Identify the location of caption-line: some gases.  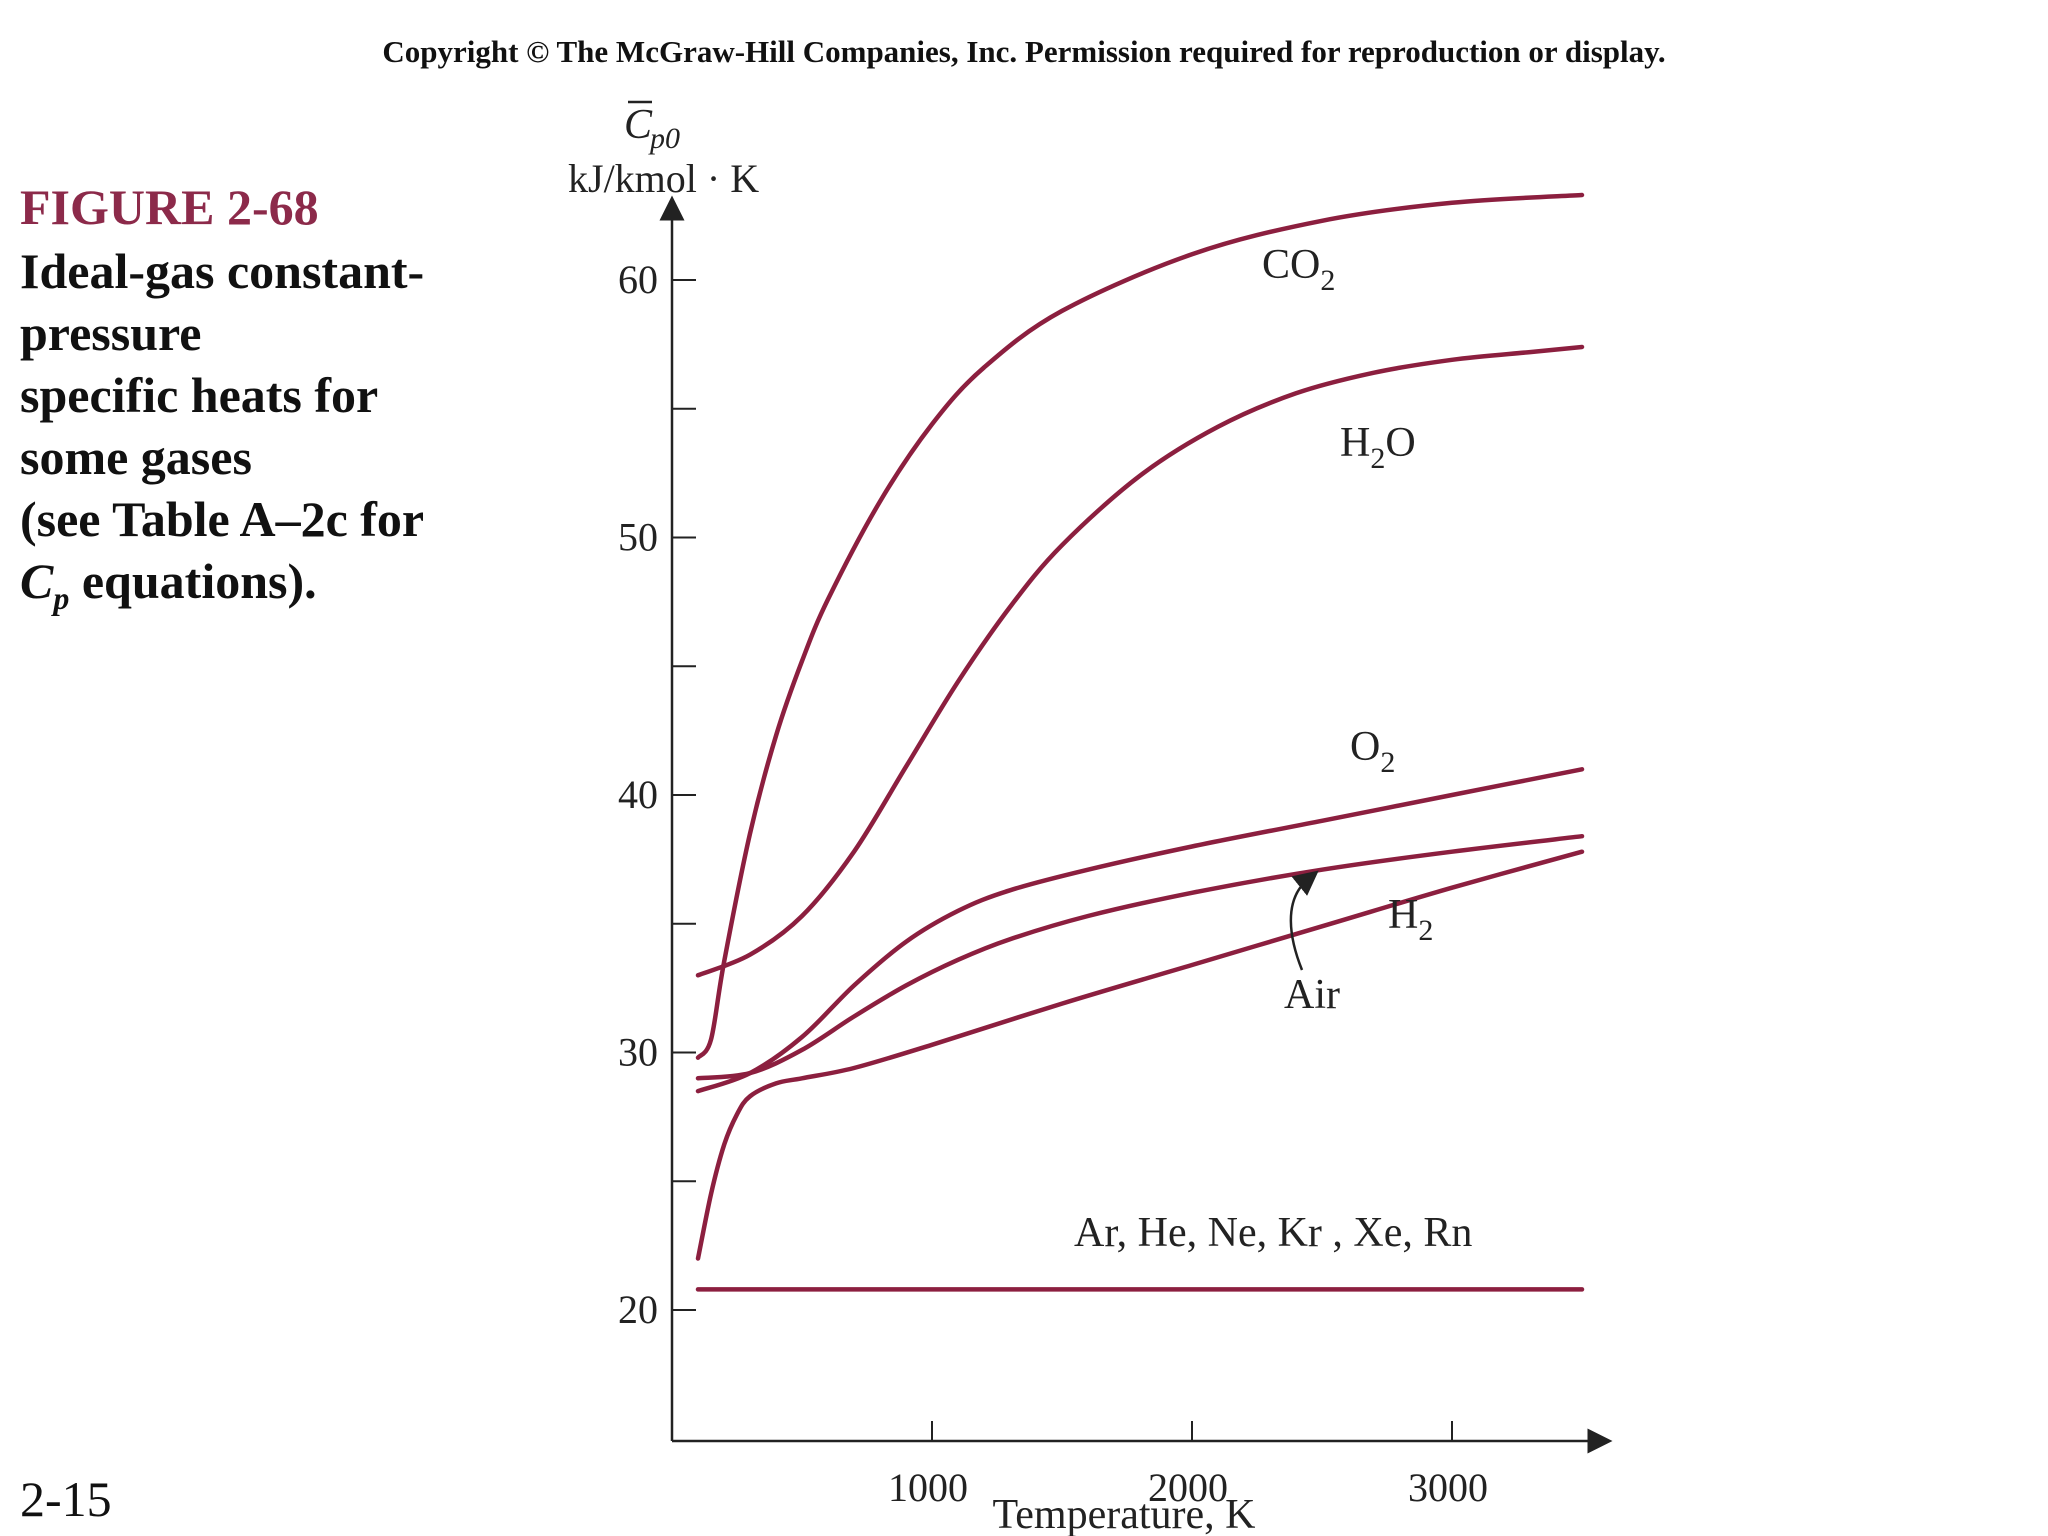
(136, 457).